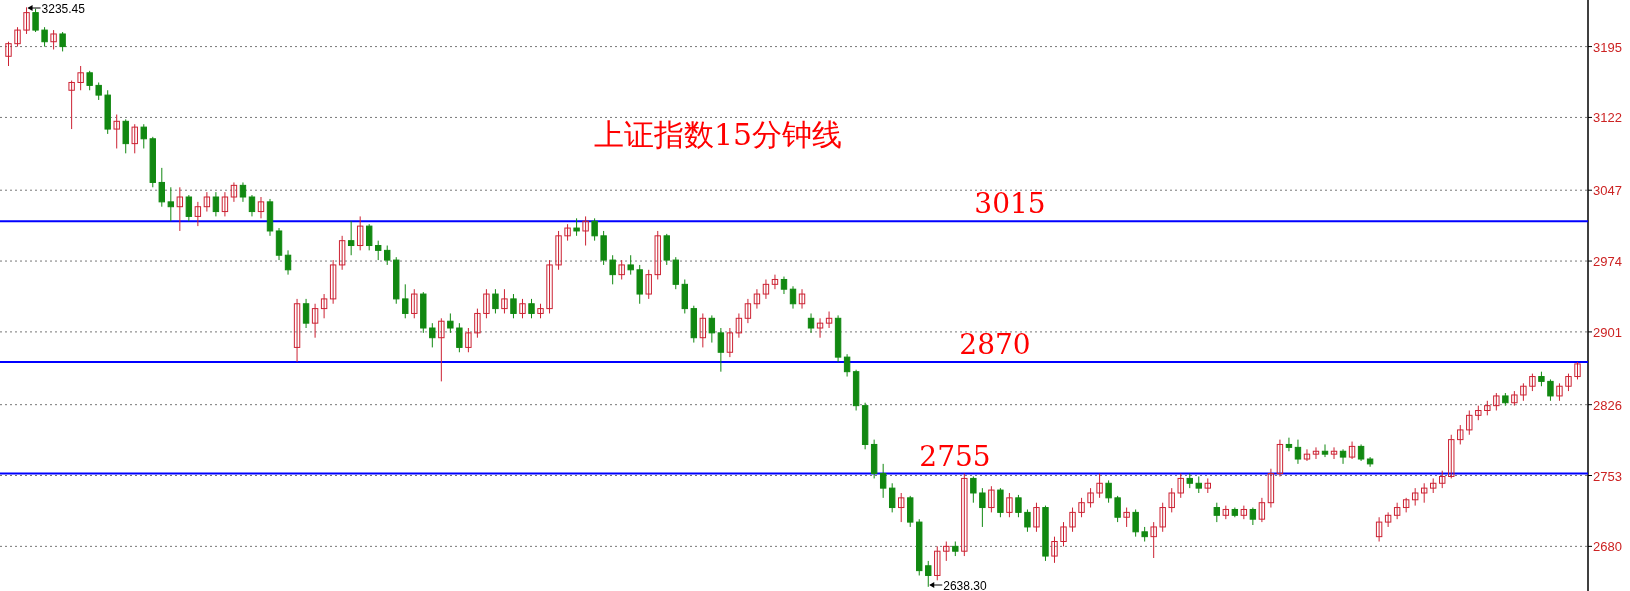 This screenshot has width=1630, height=591. What do you see at coordinates (63, 8) in the screenshot?
I see `annotation: 3235.45` at bounding box center [63, 8].